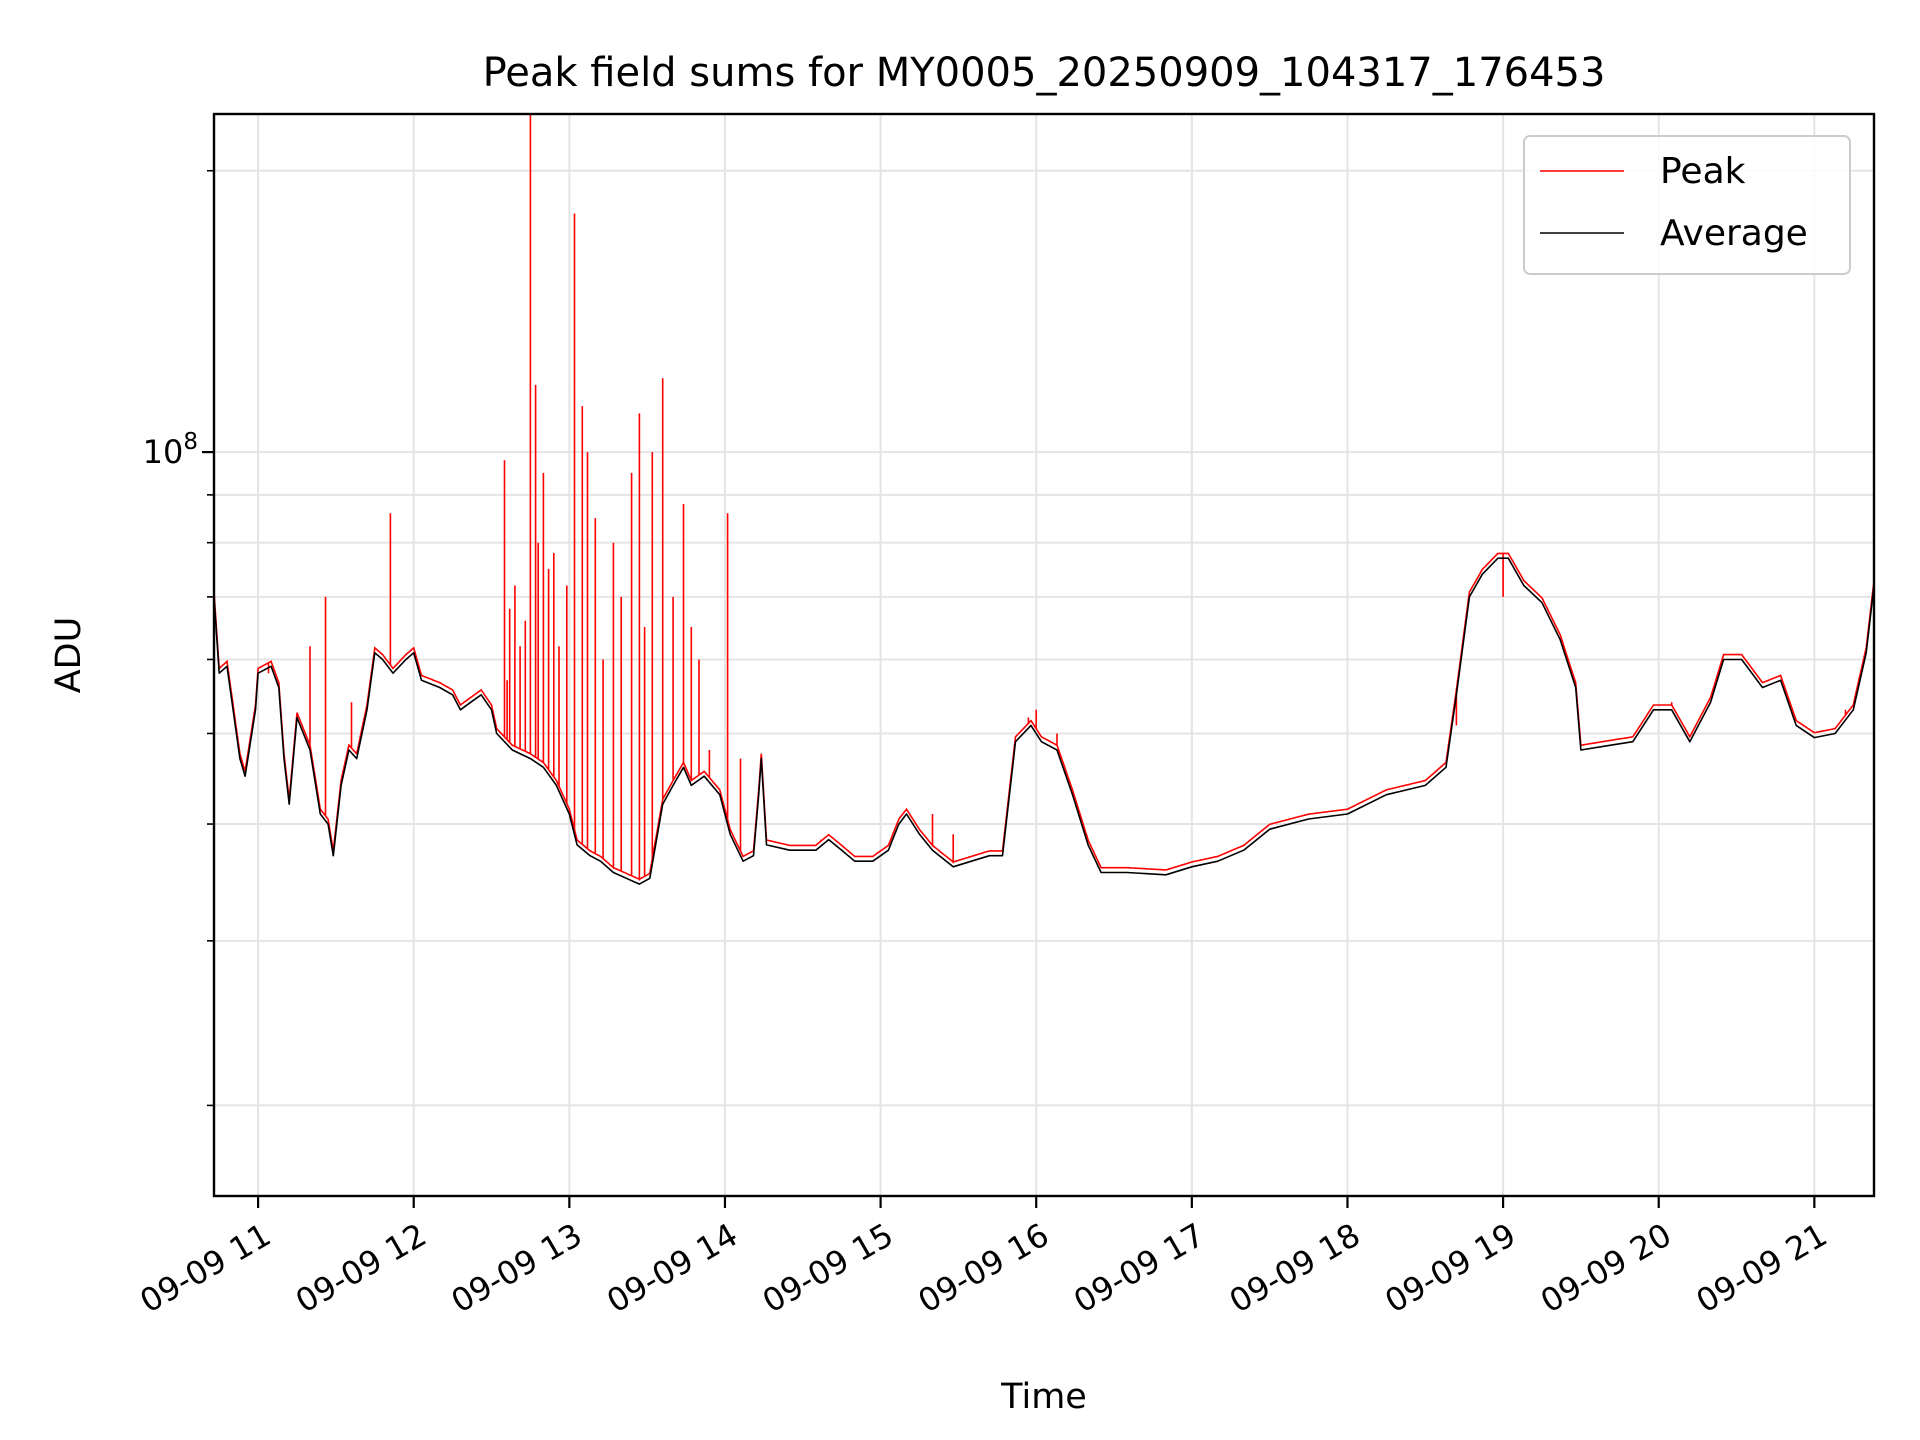 The height and width of the screenshot is (1440, 1920). I want to click on x-tick-label: 09-09 15, so click(828, 1268).